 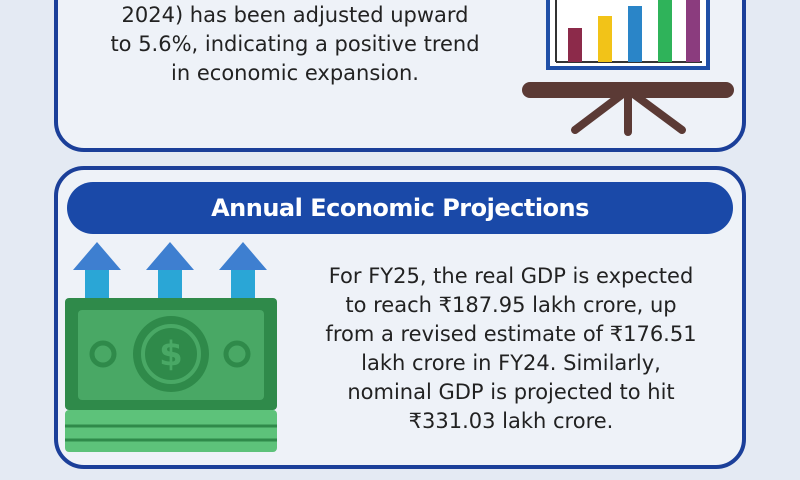 I want to click on text-line: from a revised estimate of ₹176.51, so click(x=510, y=334).